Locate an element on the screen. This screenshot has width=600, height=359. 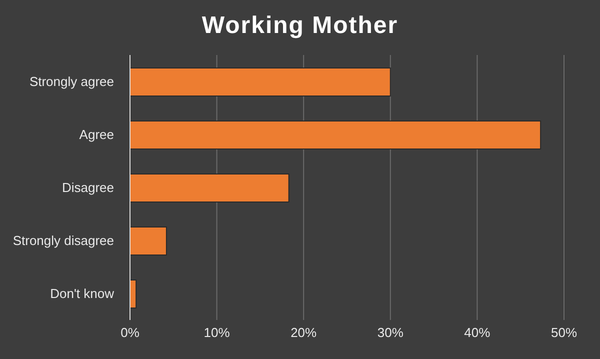
y-tick-label: Agree is located at coordinates (96, 134).